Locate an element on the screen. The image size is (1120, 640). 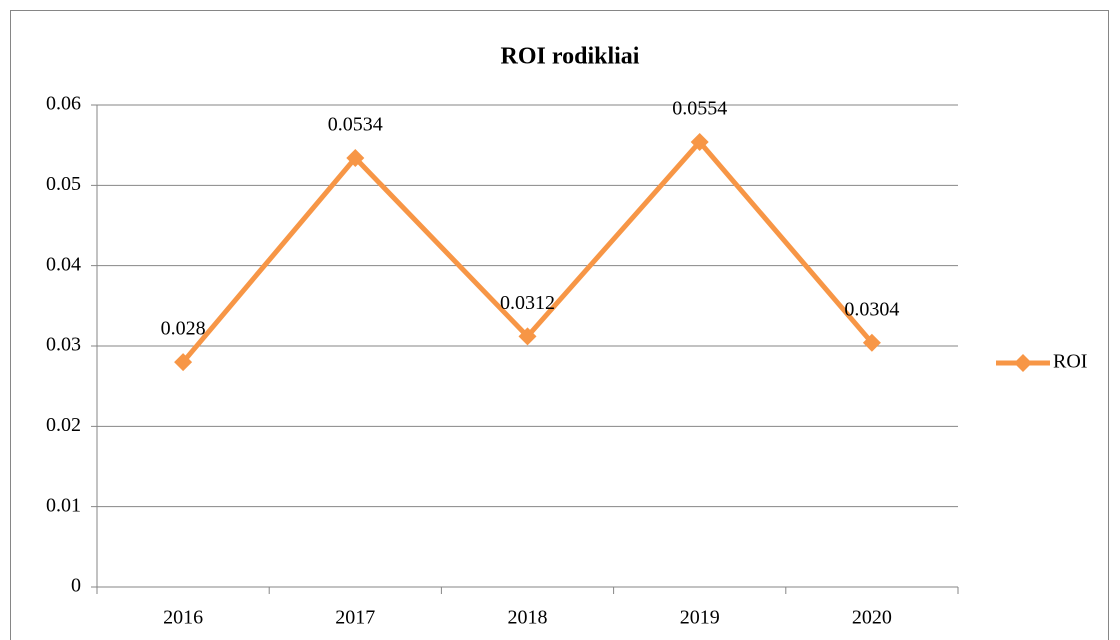
x-tick-label: 2016 is located at coordinates (183, 618).